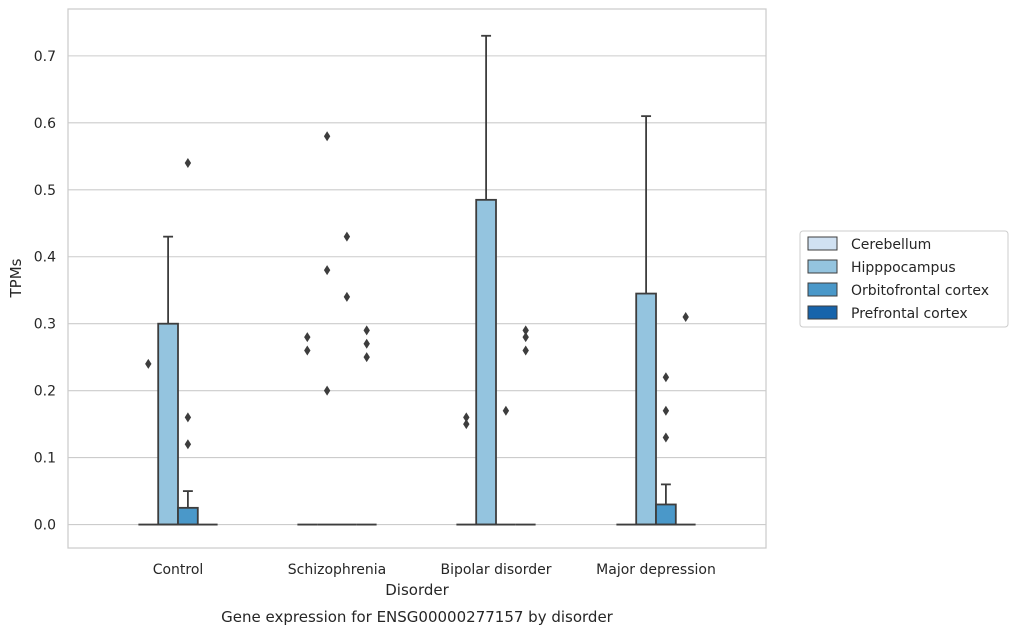 This screenshot has height=634, width=1018. Describe the element at coordinates (16, 278) in the screenshot. I see `y-axis-label: TPMs` at that location.